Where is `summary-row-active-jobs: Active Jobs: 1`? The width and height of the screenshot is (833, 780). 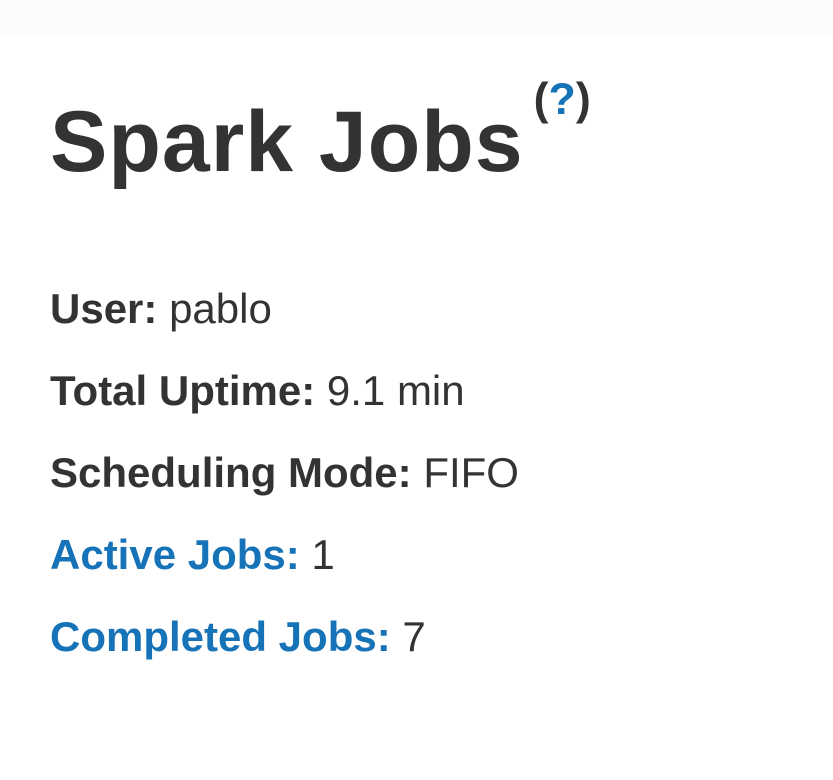 summary-row-active-jobs: Active Jobs: 1 is located at coordinates (426, 555).